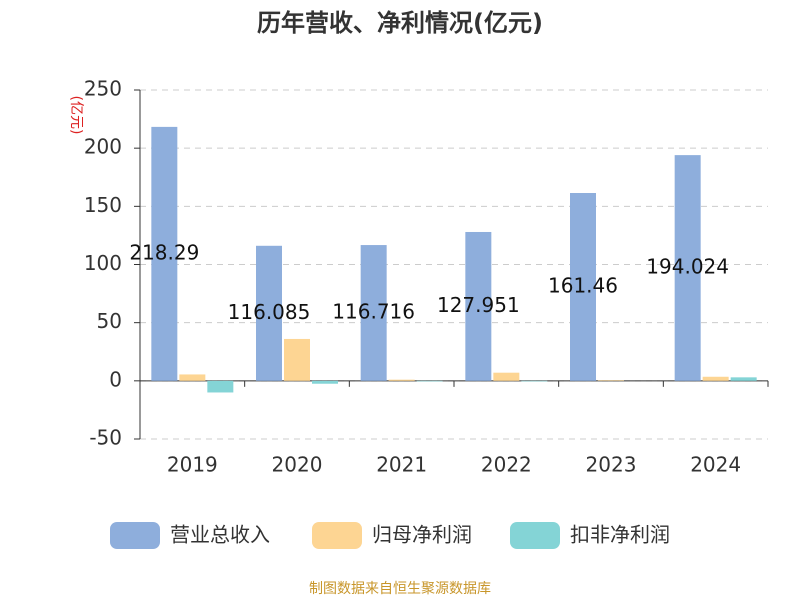  What do you see at coordinates (76, 115) in the screenshot?
I see `y-axis-label: (亿元)` at bounding box center [76, 115].